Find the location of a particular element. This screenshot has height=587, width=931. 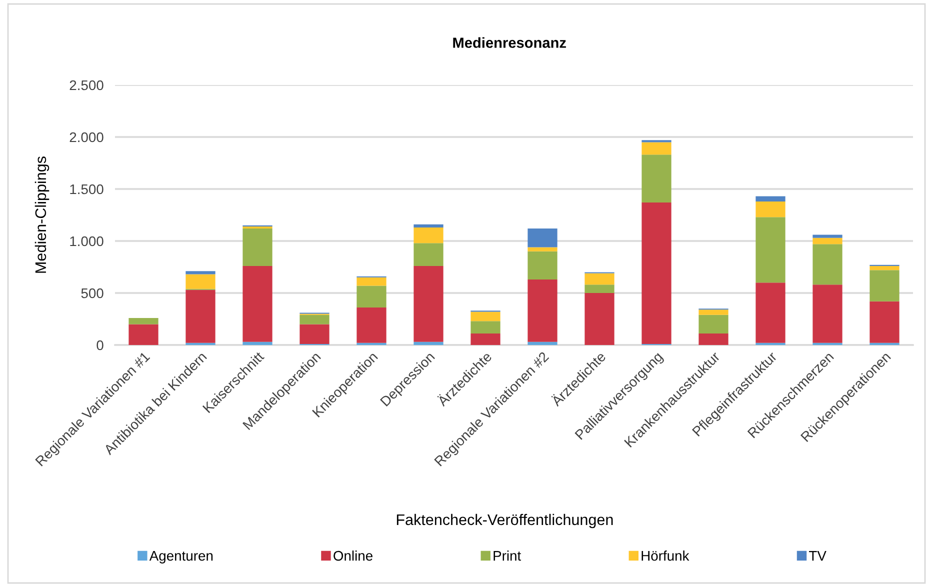

legend-label: TV is located at coordinates (817, 556).